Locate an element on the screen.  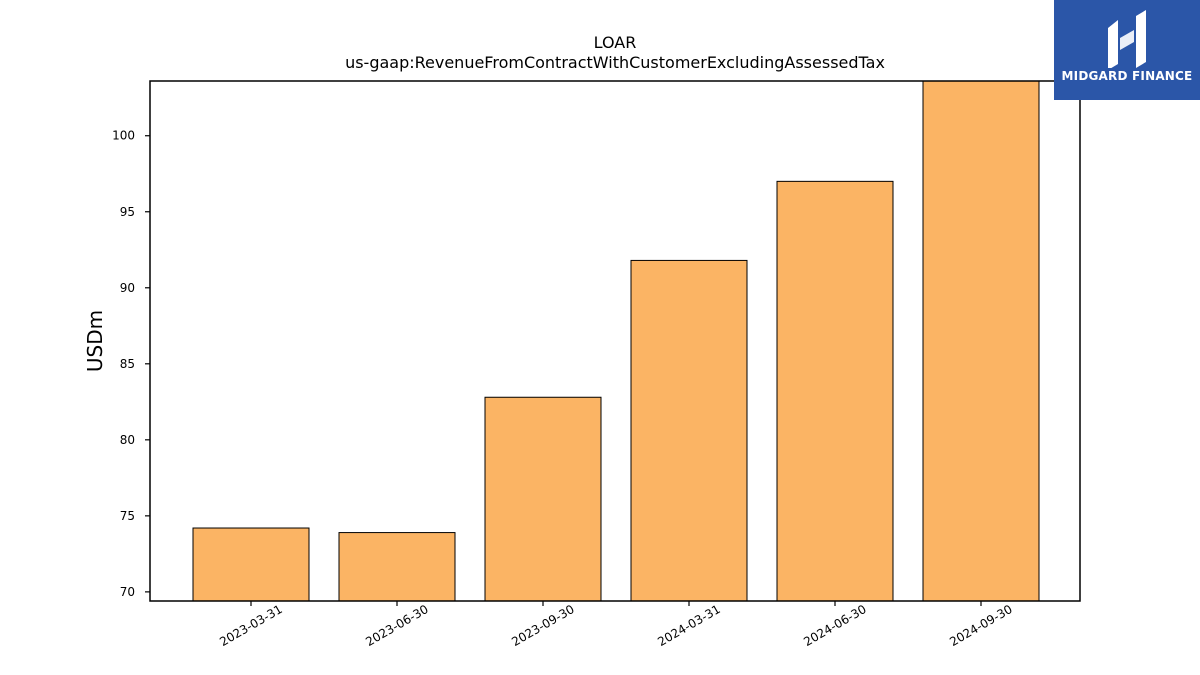
midgard-finance-logo: MIDGARD FINANCE is located at coordinates (1127, 50).